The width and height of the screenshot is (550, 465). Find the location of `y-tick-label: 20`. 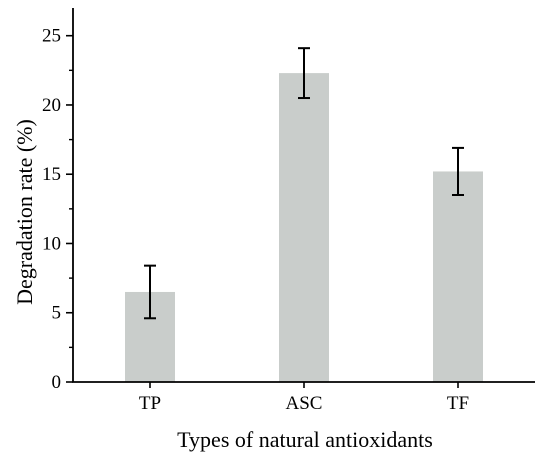

y-tick-label: 20 is located at coordinates (51, 105).